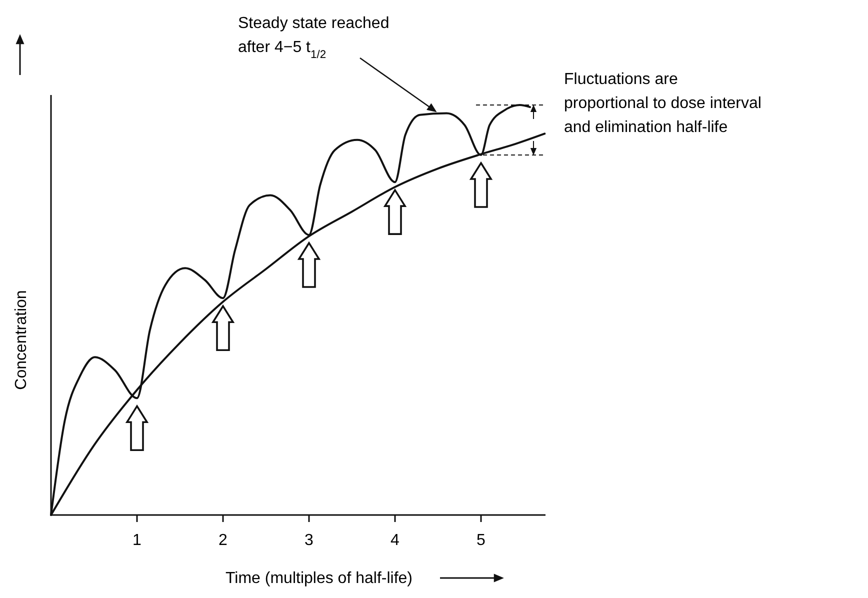  Describe the element at coordinates (309, 540) in the screenshot. I see `x-tick-label: 3` at that location.